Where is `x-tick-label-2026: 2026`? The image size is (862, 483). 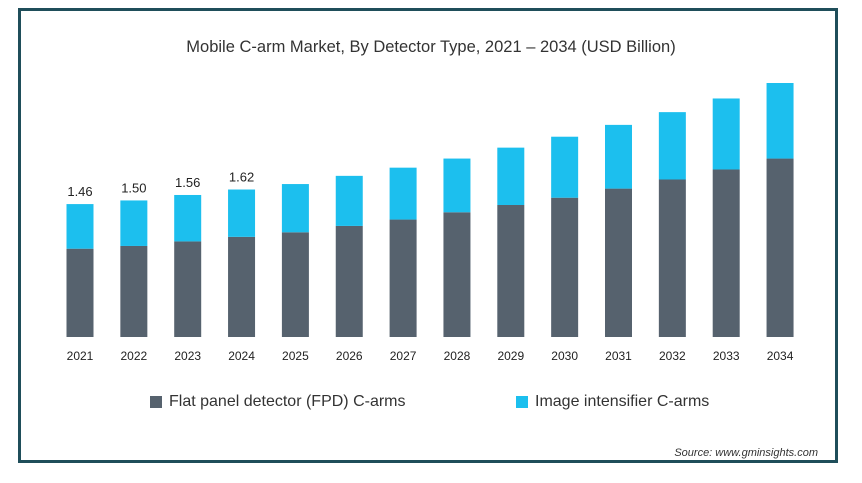
x-tick-label-2026: 2026 is located at coordinates (349, 356).